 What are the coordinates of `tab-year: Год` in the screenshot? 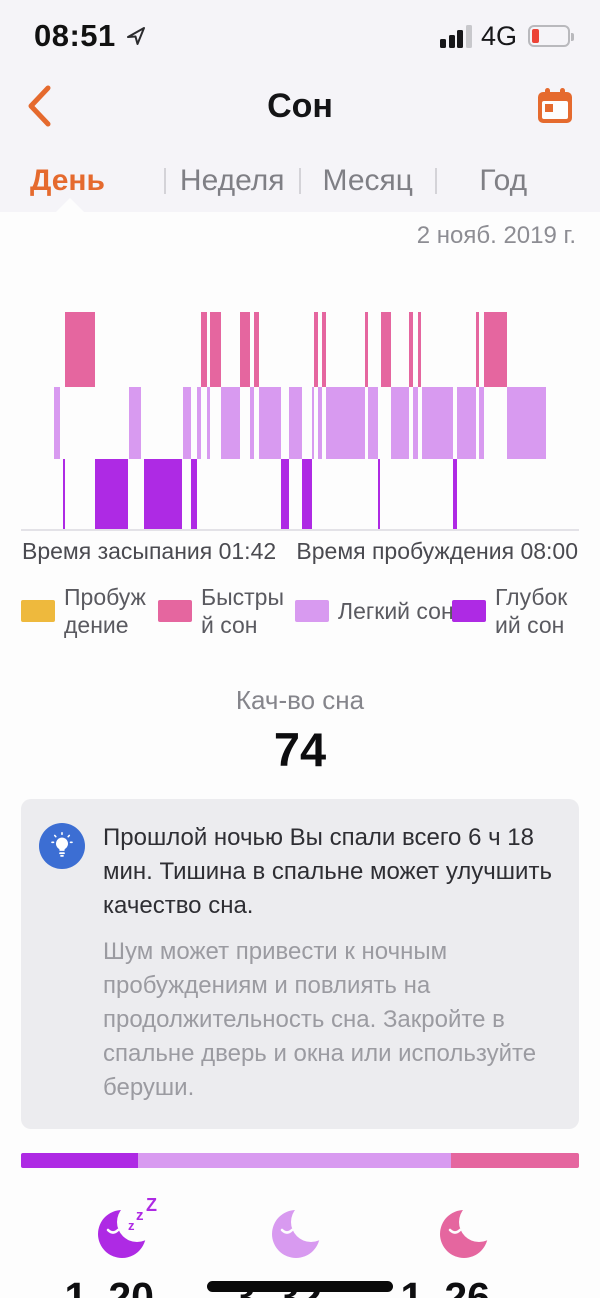 It's located at (503, 180).